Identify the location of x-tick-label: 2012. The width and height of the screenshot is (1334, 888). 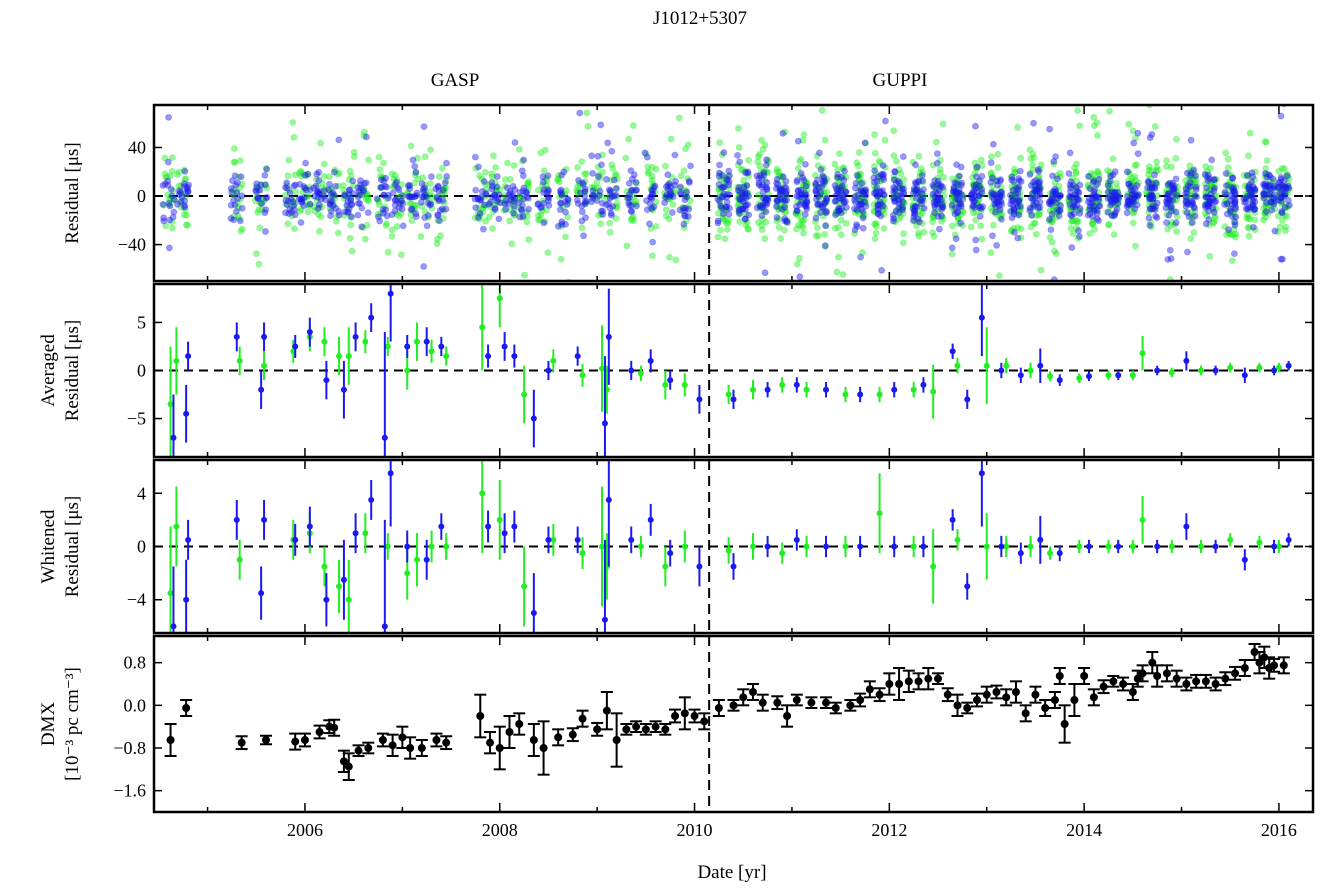
(889, 830).